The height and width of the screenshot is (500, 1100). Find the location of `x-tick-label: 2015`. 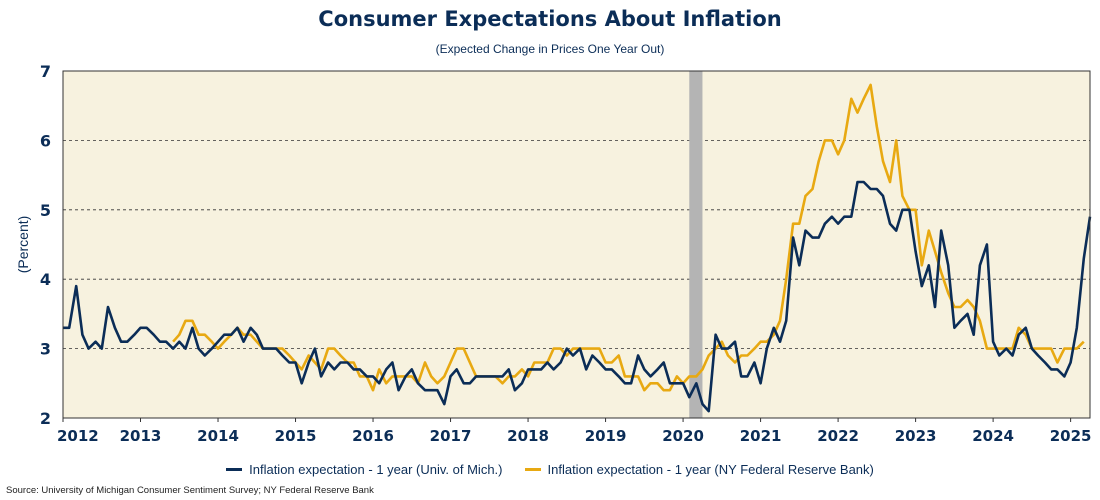

x-tick-label: 2015 is located at coordinates (296, 436).